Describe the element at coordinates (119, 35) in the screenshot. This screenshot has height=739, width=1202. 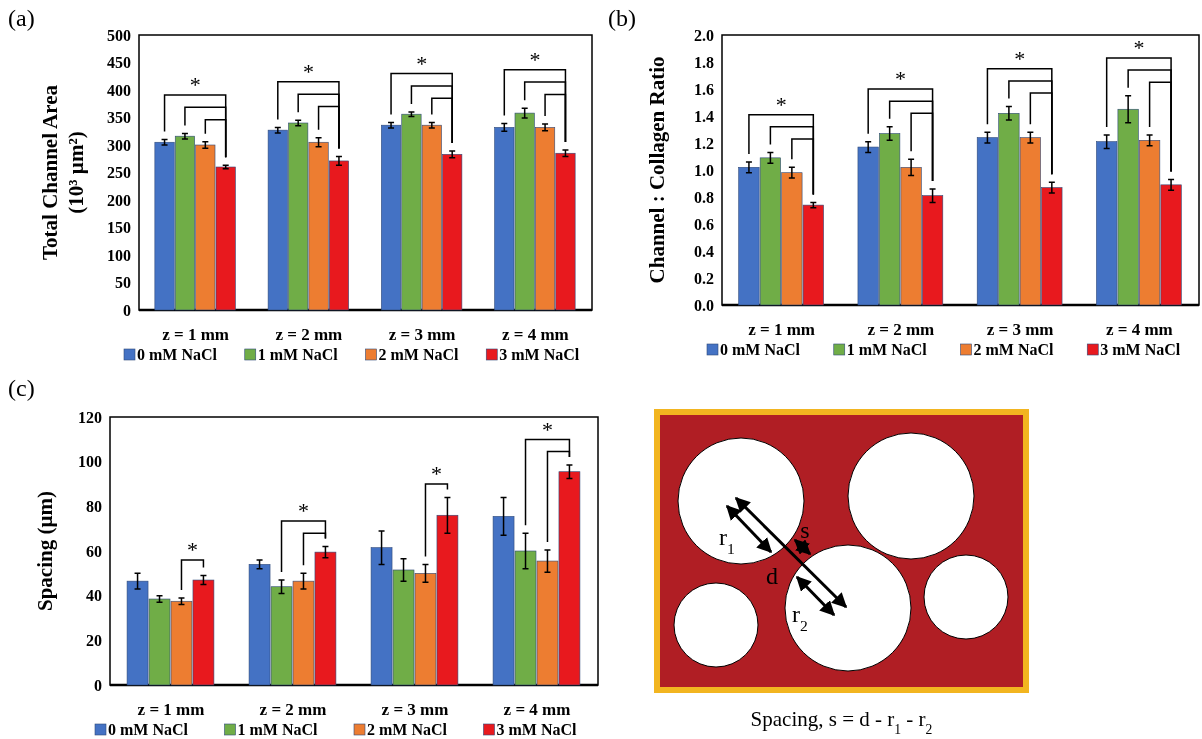
I see `y-tick-label: 500` at that location.